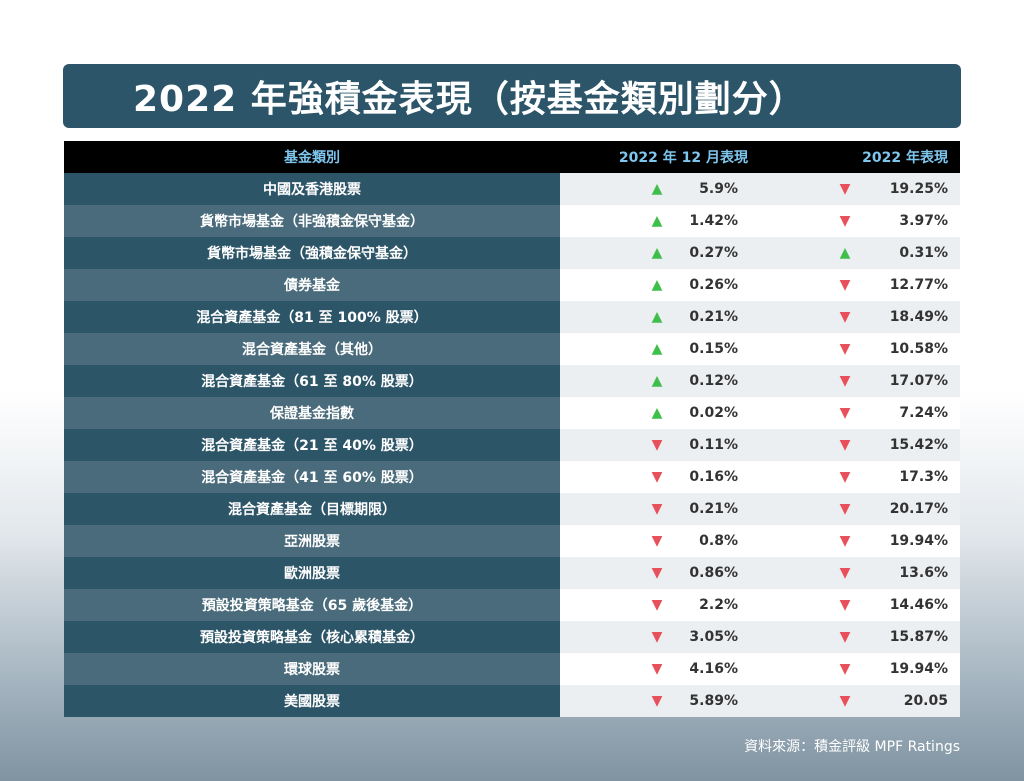 Image resolution: width=1024 pixels, height=781 pixels. What do you see at coordinates (855, 253) in the screenshot?
I see `year-performance: ▲ 0.31%` at bounding box center [855, 253].